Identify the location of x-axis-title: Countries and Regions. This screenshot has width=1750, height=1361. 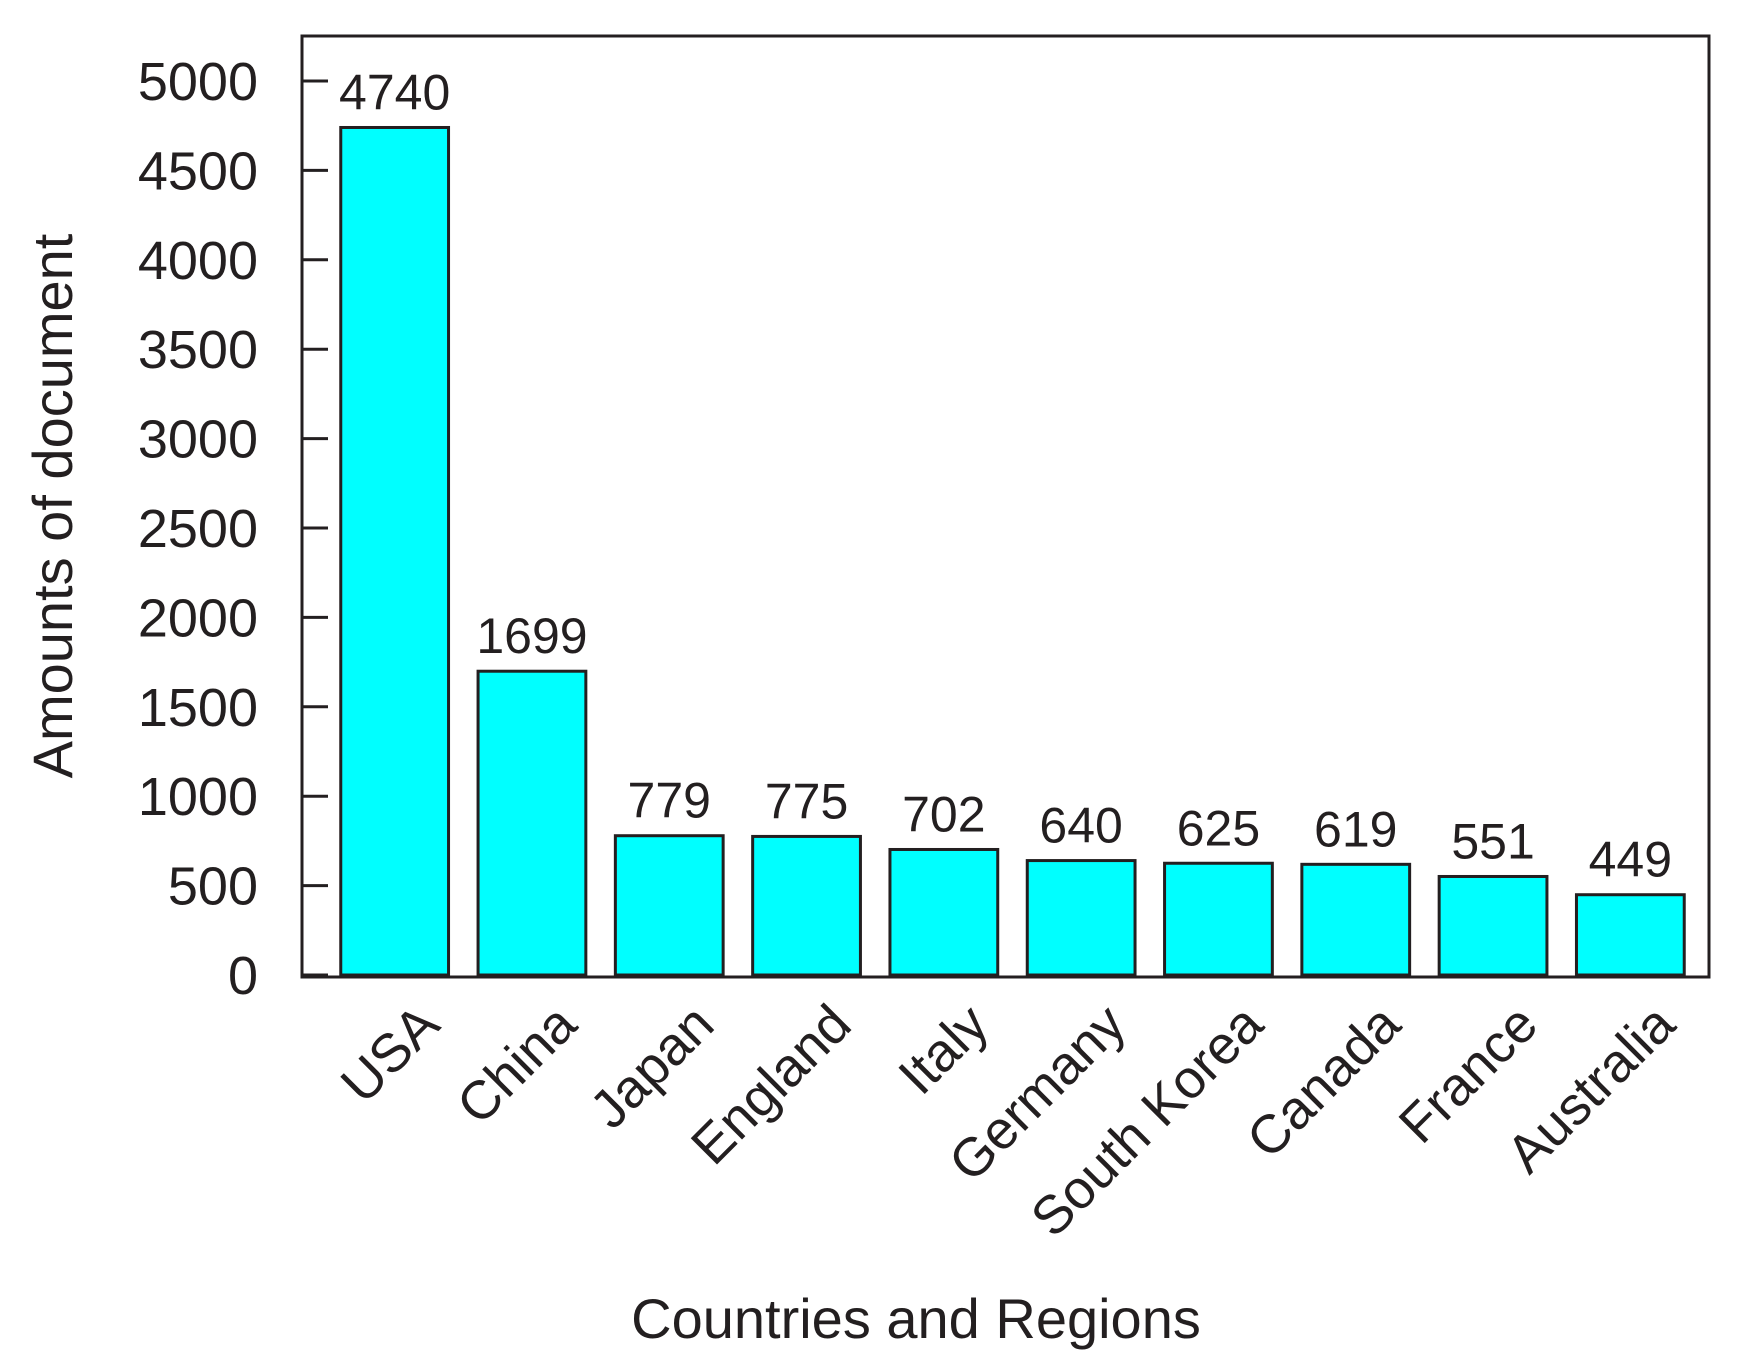
(916, 1318).